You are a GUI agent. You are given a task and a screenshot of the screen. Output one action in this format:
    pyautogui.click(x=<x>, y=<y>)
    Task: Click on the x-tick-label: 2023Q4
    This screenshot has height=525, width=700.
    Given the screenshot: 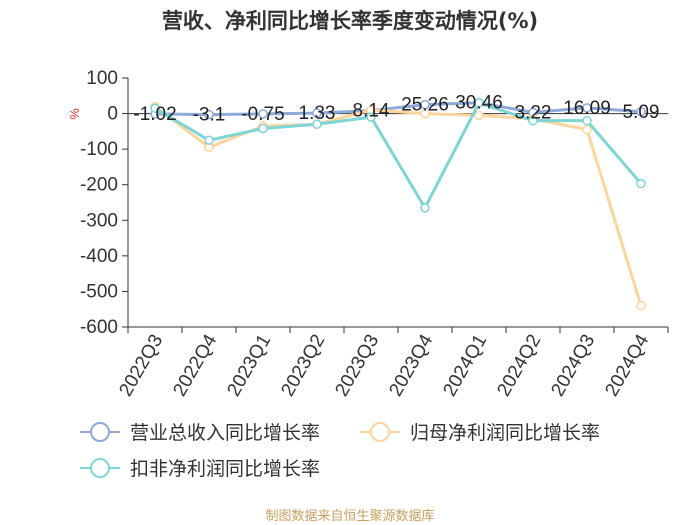 What is the action you would take?
    pyautogui.click(x=411, y=365)
    